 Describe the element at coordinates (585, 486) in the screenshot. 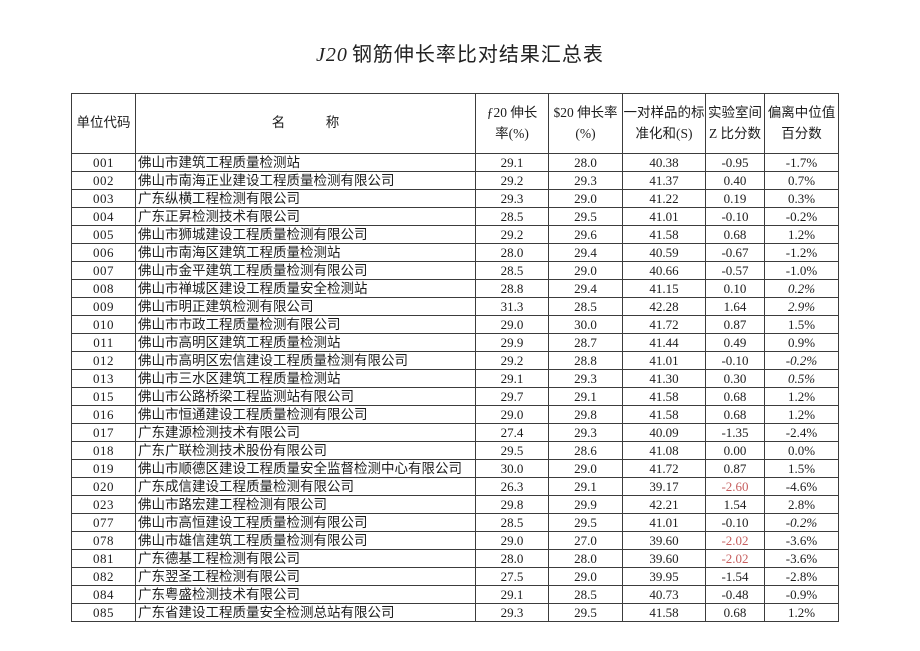

I see `cell-s20: 29.1` at that location.